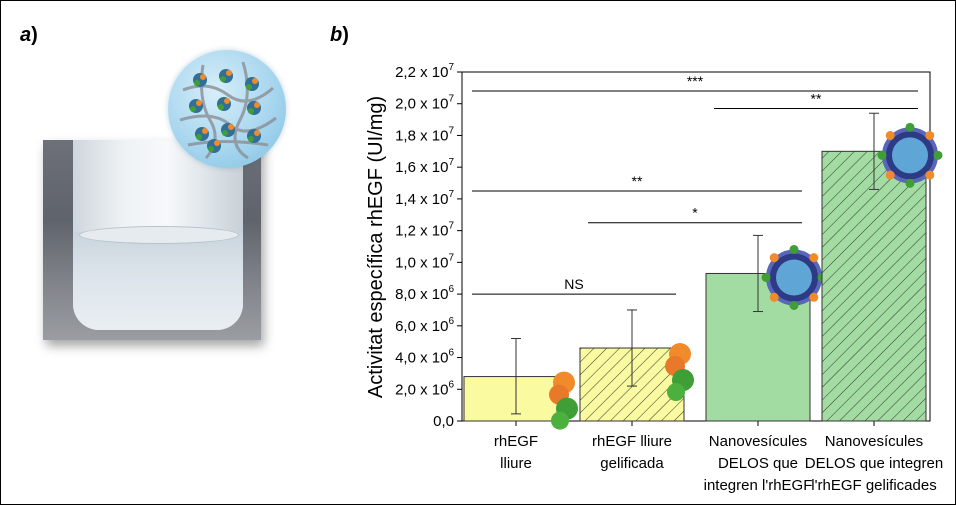 This screenshot has height=505, width=956. What do you see at coordinates (758, 463) in the screenshot?
I see `x-category-label: Nanovesícules DELOS que integren l'rhEGF` at bounding box center [758, 463].